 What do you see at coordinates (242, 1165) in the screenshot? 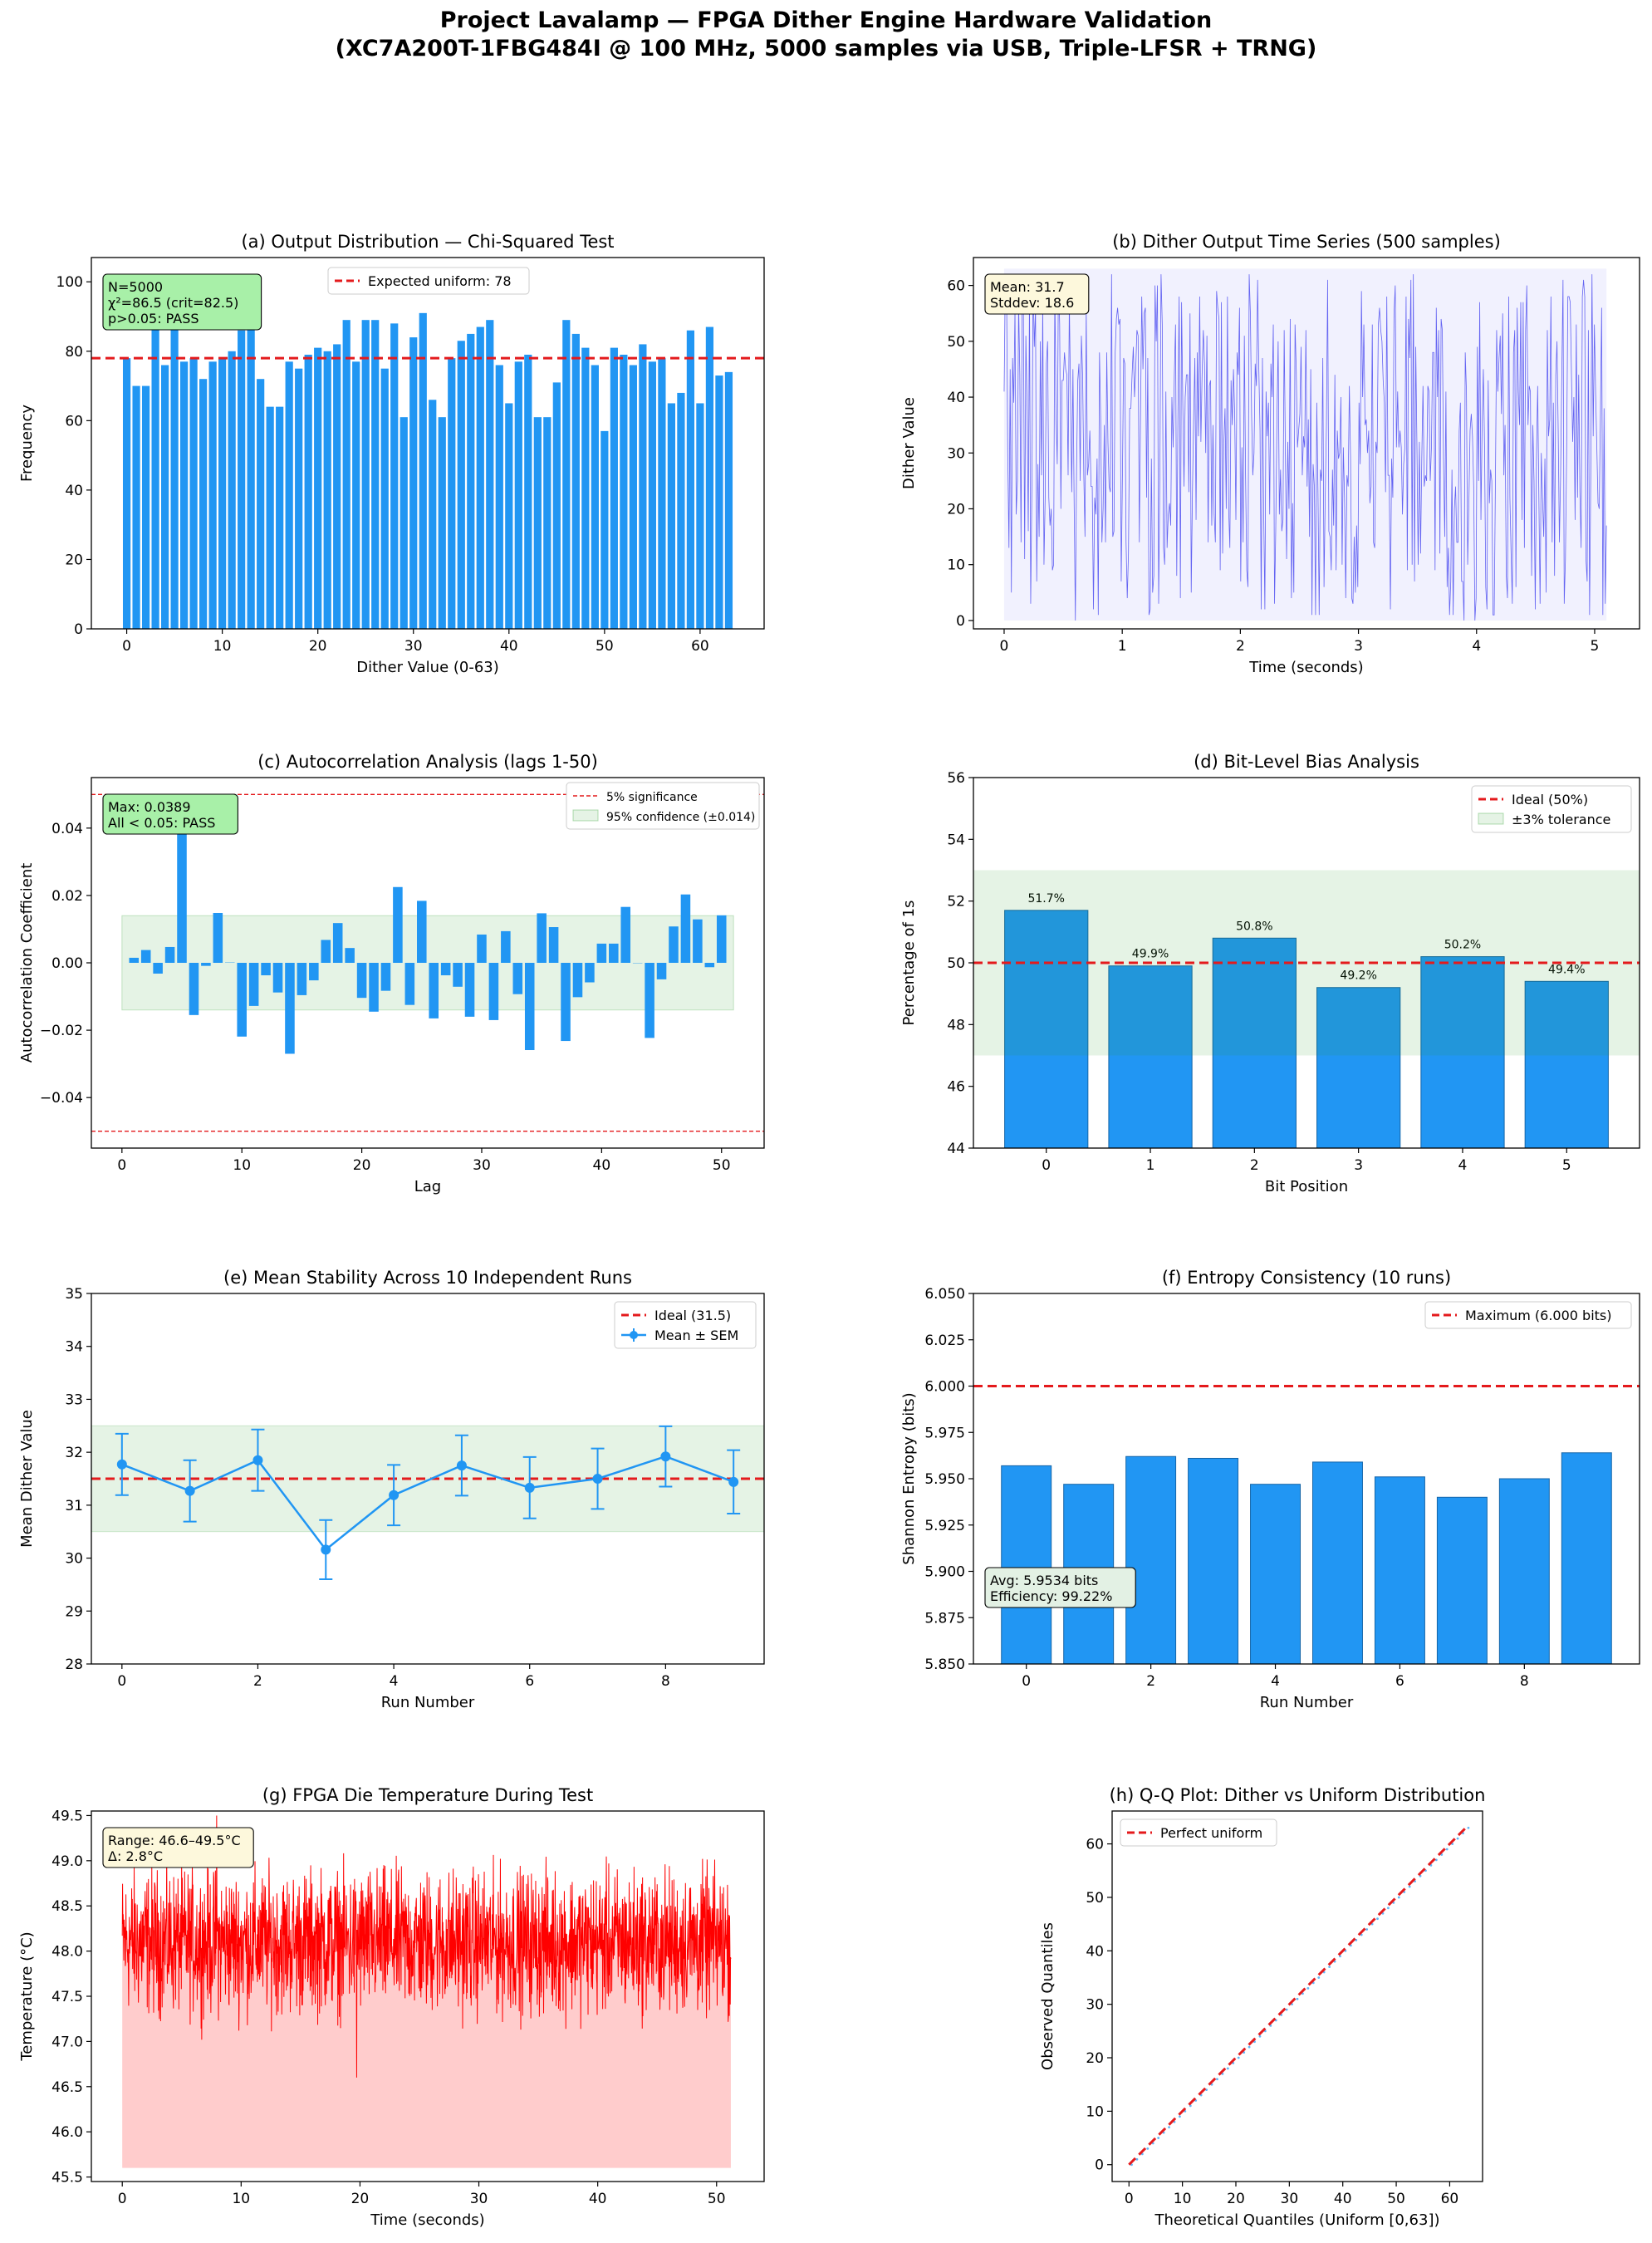
I see `x-tick-label: 10` at bounding box center [242, 1165].